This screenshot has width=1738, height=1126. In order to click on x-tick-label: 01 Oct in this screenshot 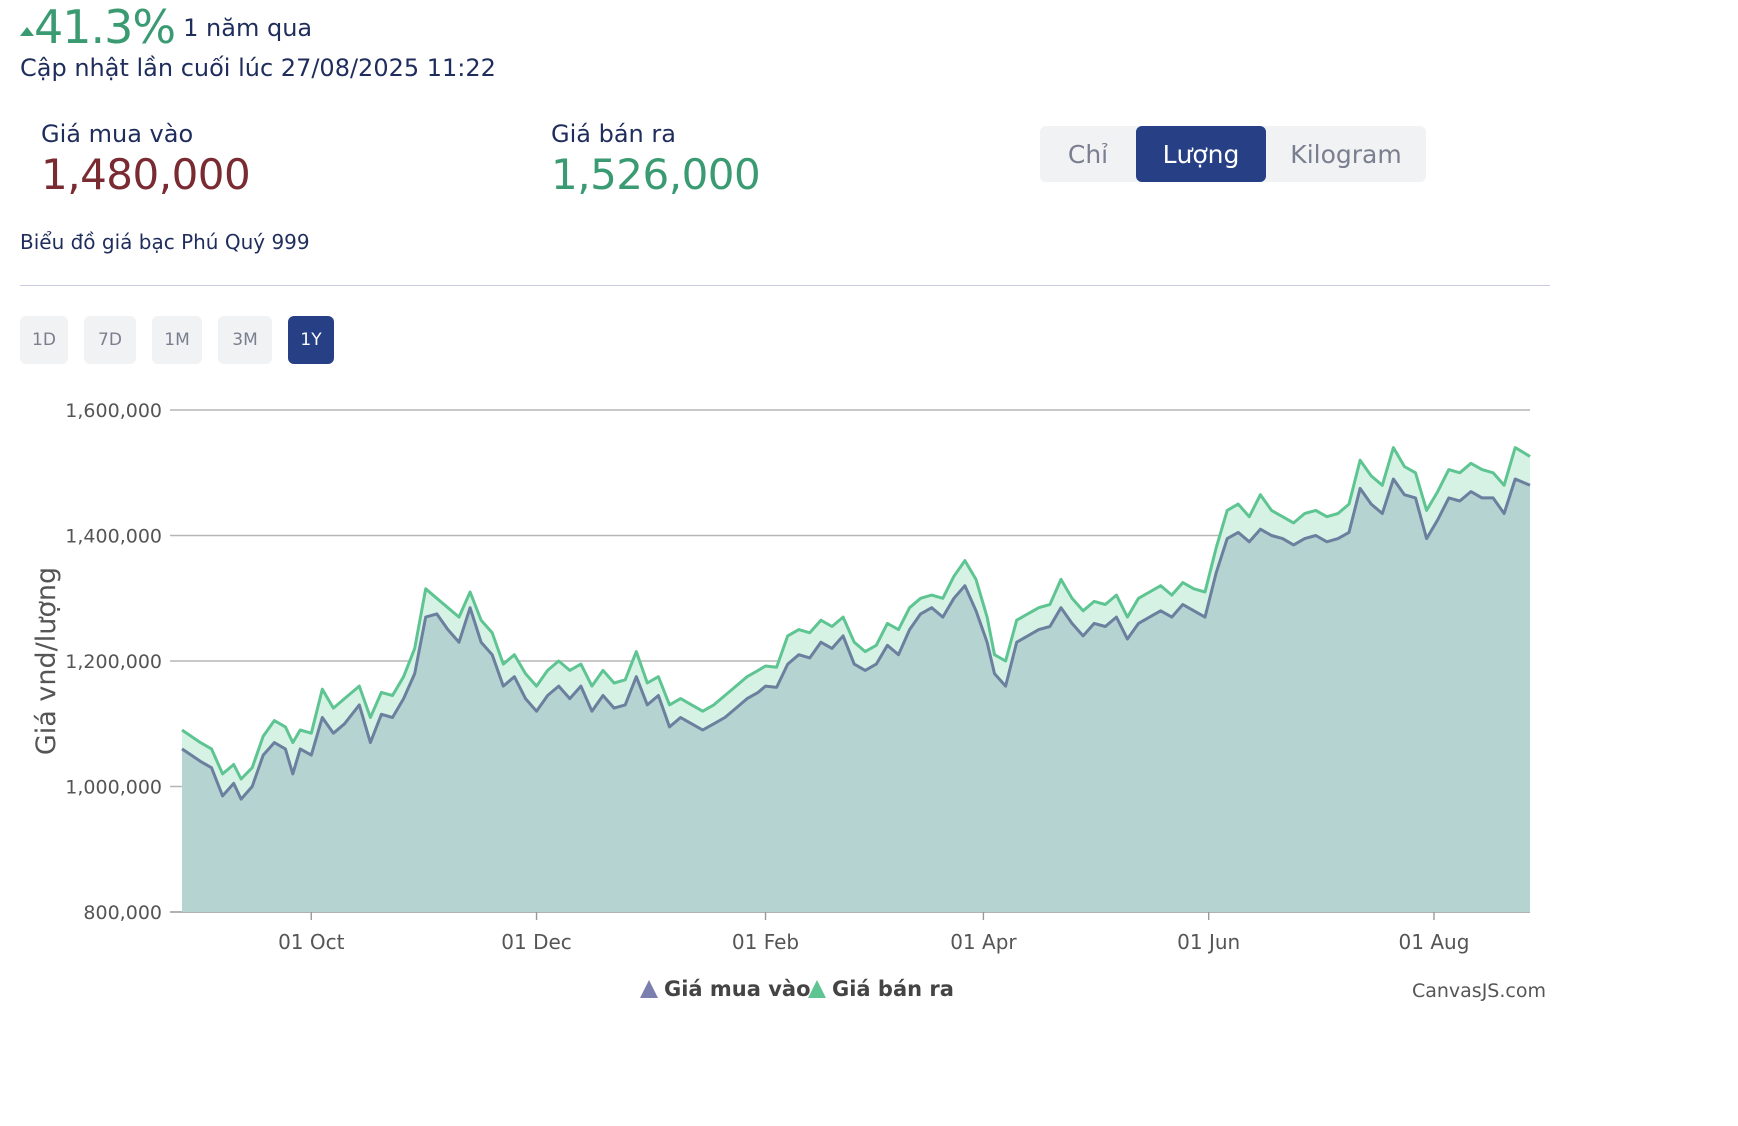, I will do `click(311, 942)`.